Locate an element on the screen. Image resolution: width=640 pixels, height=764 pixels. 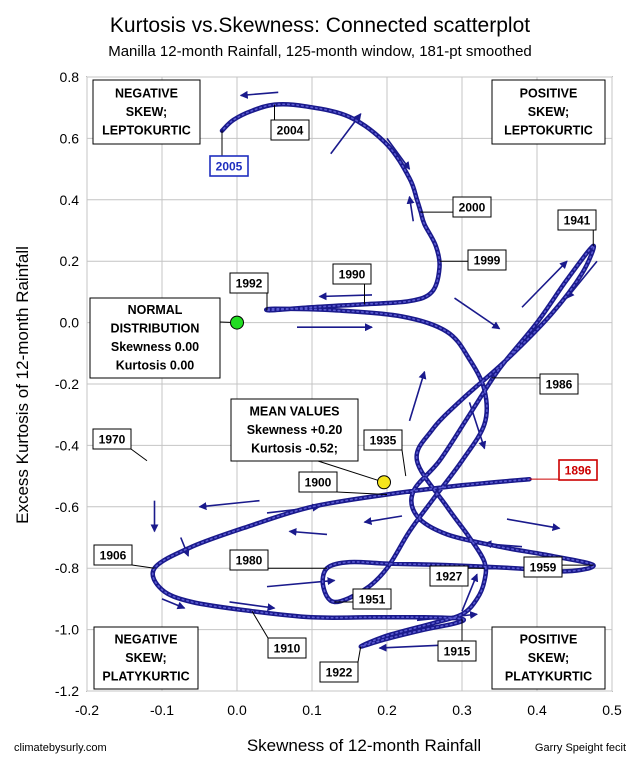
normal-distribution-line: Kurtosis 0.00 is located at coordinates (155, 366).